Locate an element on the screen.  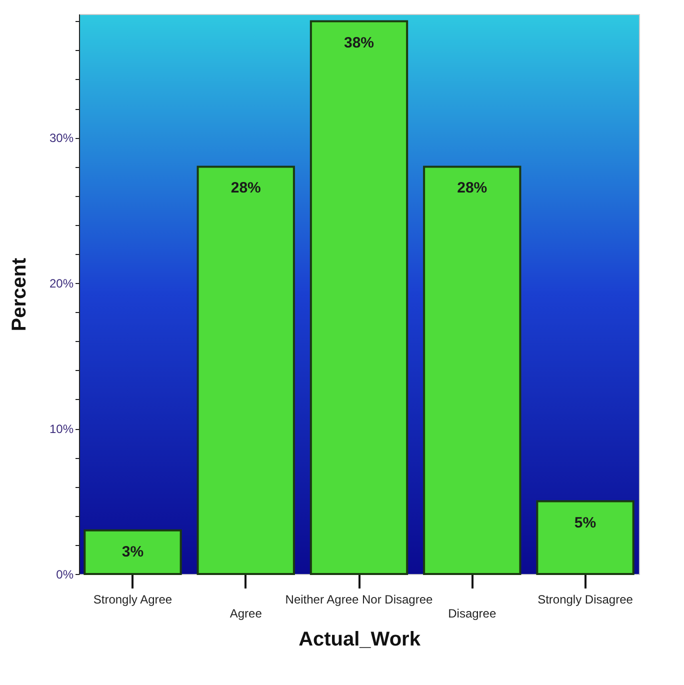
x-tick-label: Strongly Agree is located at coordinates (132, 599).